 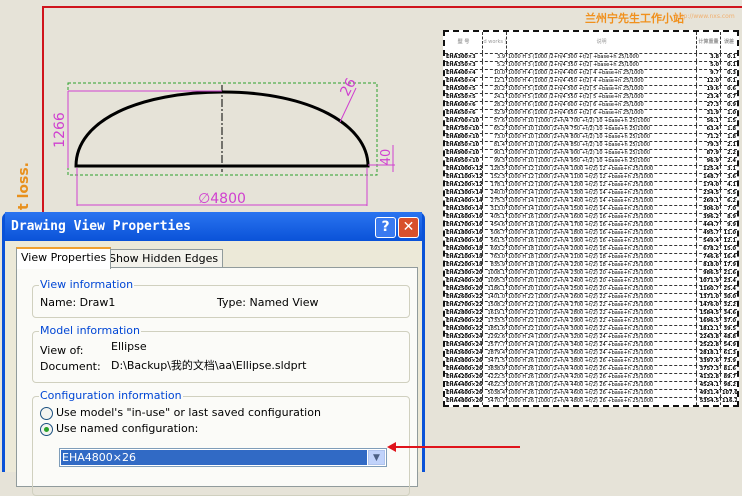 I want to click on table-cell: EHA950×10, so click(x=463, y=161).